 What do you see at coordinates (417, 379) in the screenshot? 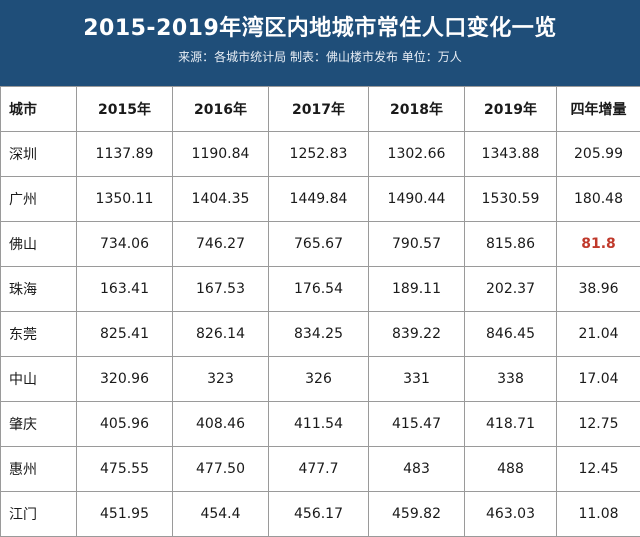
I see `value-2018-cell: 331` at bounding box center [417, 379].